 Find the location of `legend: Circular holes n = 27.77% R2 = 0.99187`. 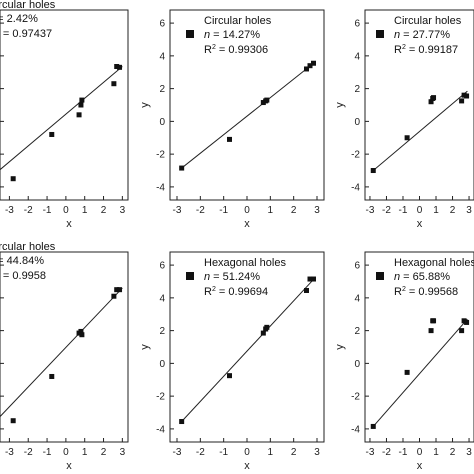

legend: Circular holes n = 27.77% R2 = 0.99187 is located at coordinates (419, 35).